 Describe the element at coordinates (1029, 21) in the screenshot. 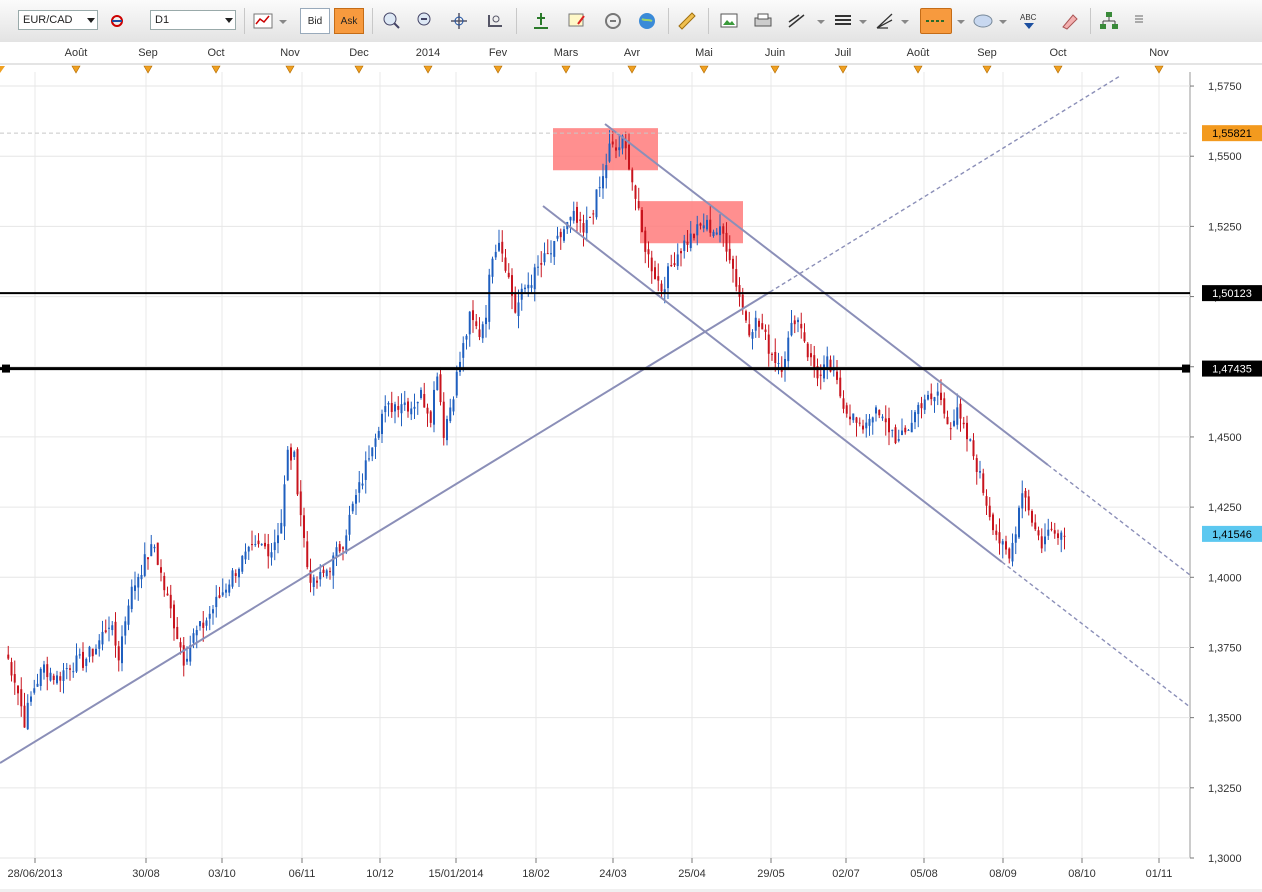

I see `text-icon: ABC` at that location.